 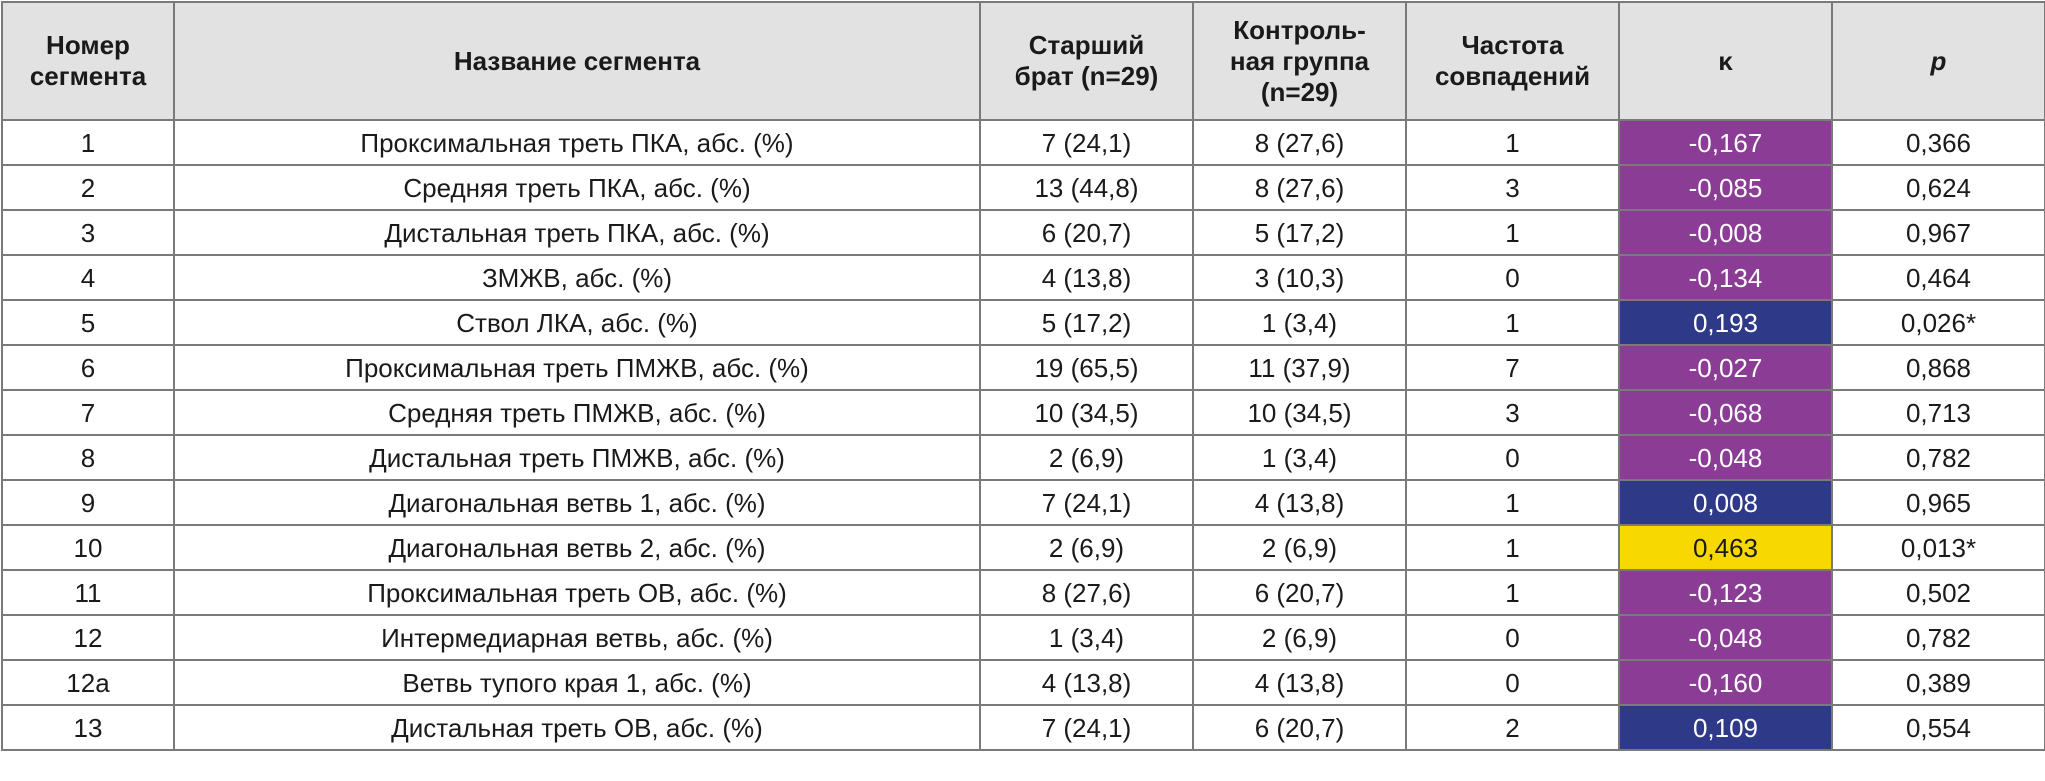 What do you see at coordinates (577, 502) in the screenshot?
I see `cell-segment-name: Диагональная ветвь 1, абс. (%)` at bounding box center [577, 502].